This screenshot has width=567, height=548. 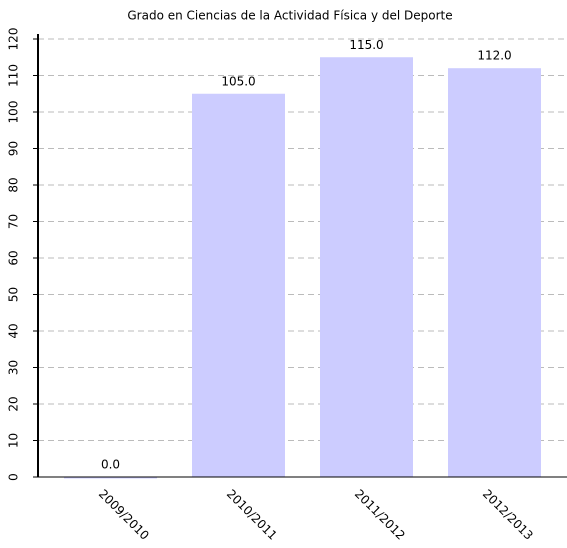 I want to click on y-tick-label: 90, so click(x=14, y=148).